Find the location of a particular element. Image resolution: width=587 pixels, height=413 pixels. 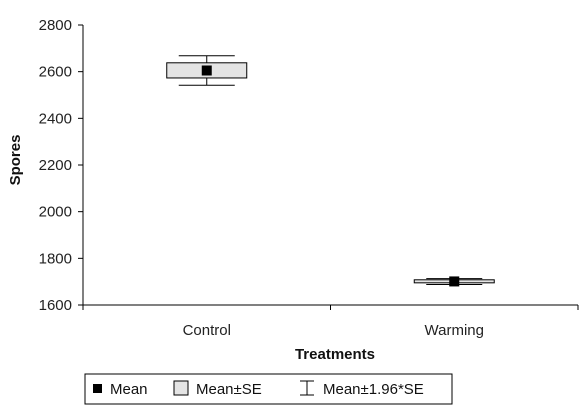

legend-se-box is located at coordinates (181, 388).